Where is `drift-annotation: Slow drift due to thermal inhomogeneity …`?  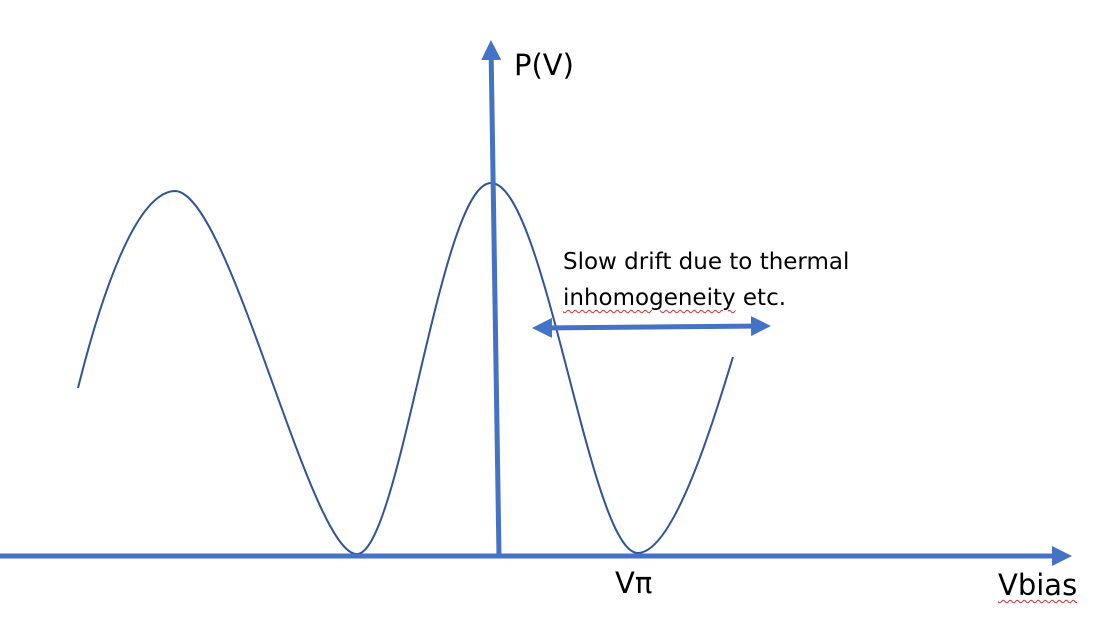
drift-annotation: Slow drift due to thermal inhomogeneity … is located at coordinates (706, 280).